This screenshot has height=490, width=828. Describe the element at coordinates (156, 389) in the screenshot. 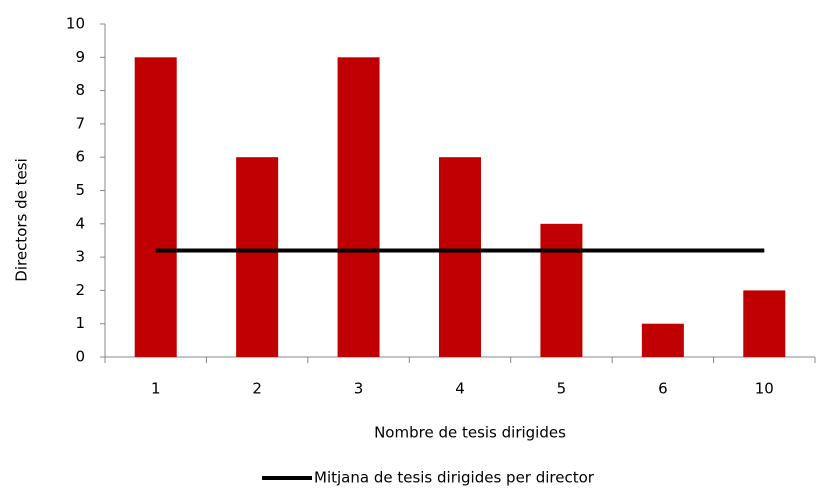

I see `x-tick-label: 1` at that location.